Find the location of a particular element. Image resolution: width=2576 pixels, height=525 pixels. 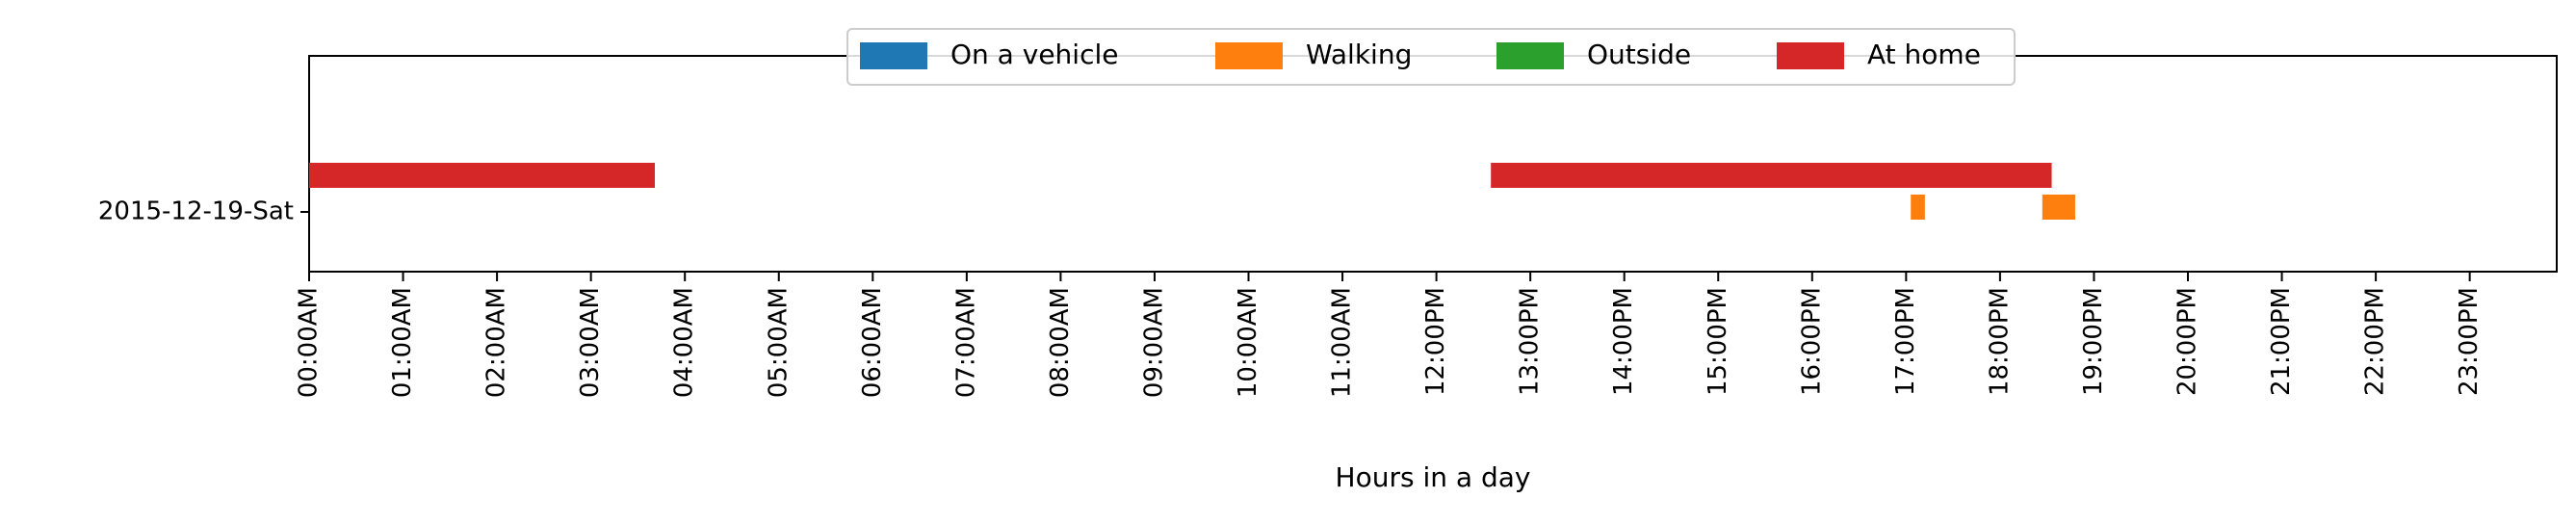

bars-layer is located at coordinates (1192, 192).